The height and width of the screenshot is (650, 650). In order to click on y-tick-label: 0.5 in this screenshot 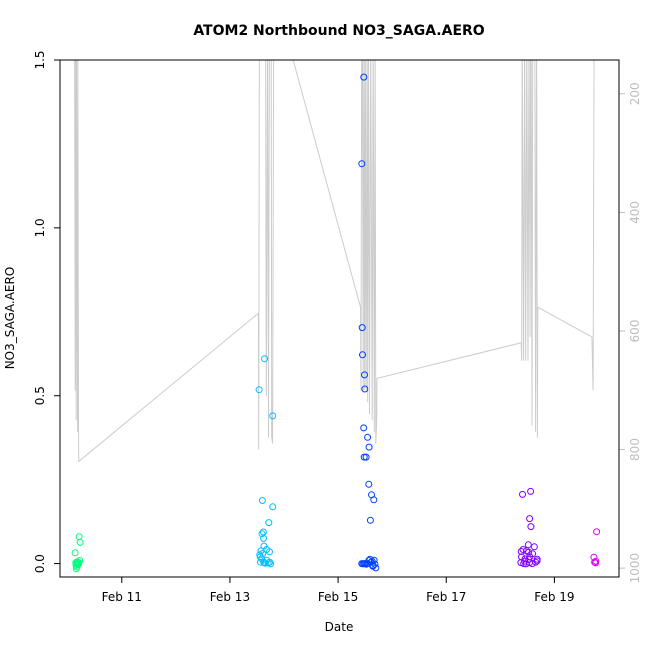, I will do `click(40, 395)`.